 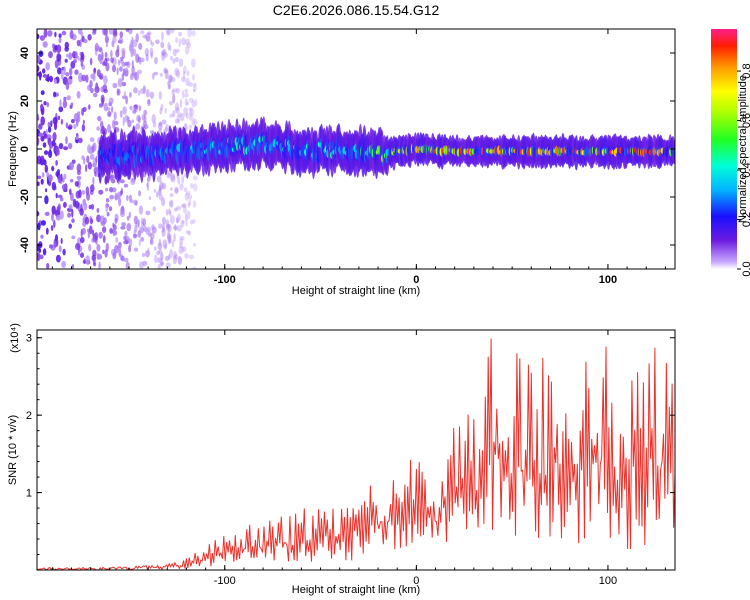 What do you see at coordinates (225, 581) in the screenshot?
I see `snr-xtick-0: -100` at bounding box center [225, 581].